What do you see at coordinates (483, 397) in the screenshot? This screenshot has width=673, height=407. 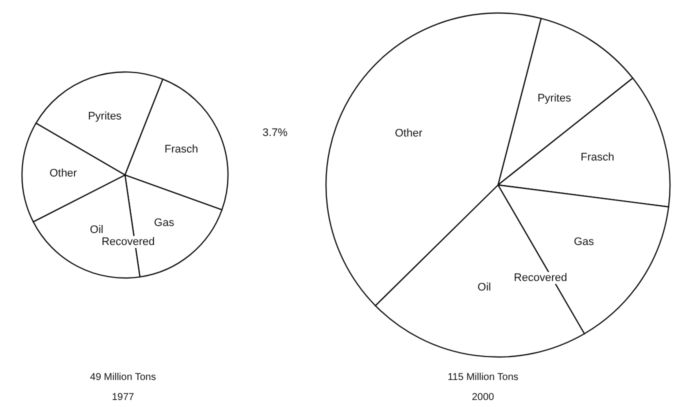 I see `text: 2000` at bounding box center [483, 397].